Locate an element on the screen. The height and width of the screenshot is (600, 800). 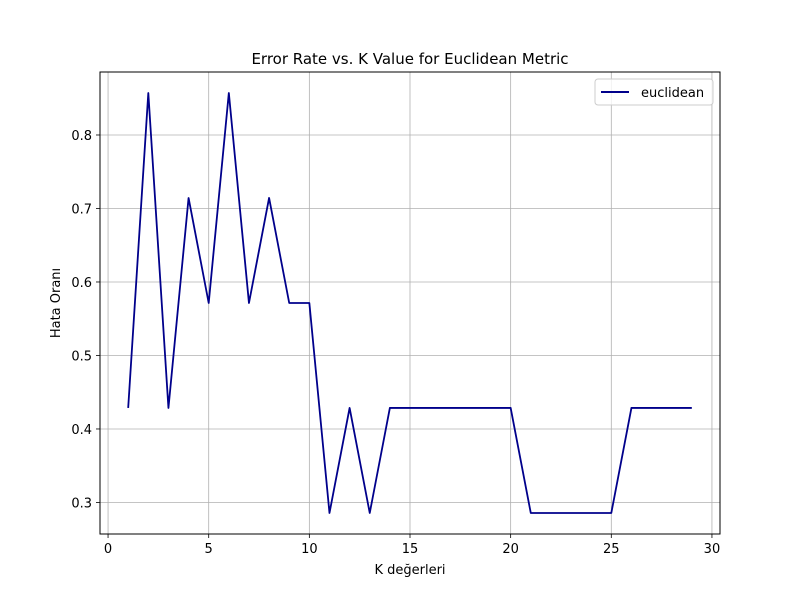
x-tick-label: 25 is located at coordinates (611, 549).